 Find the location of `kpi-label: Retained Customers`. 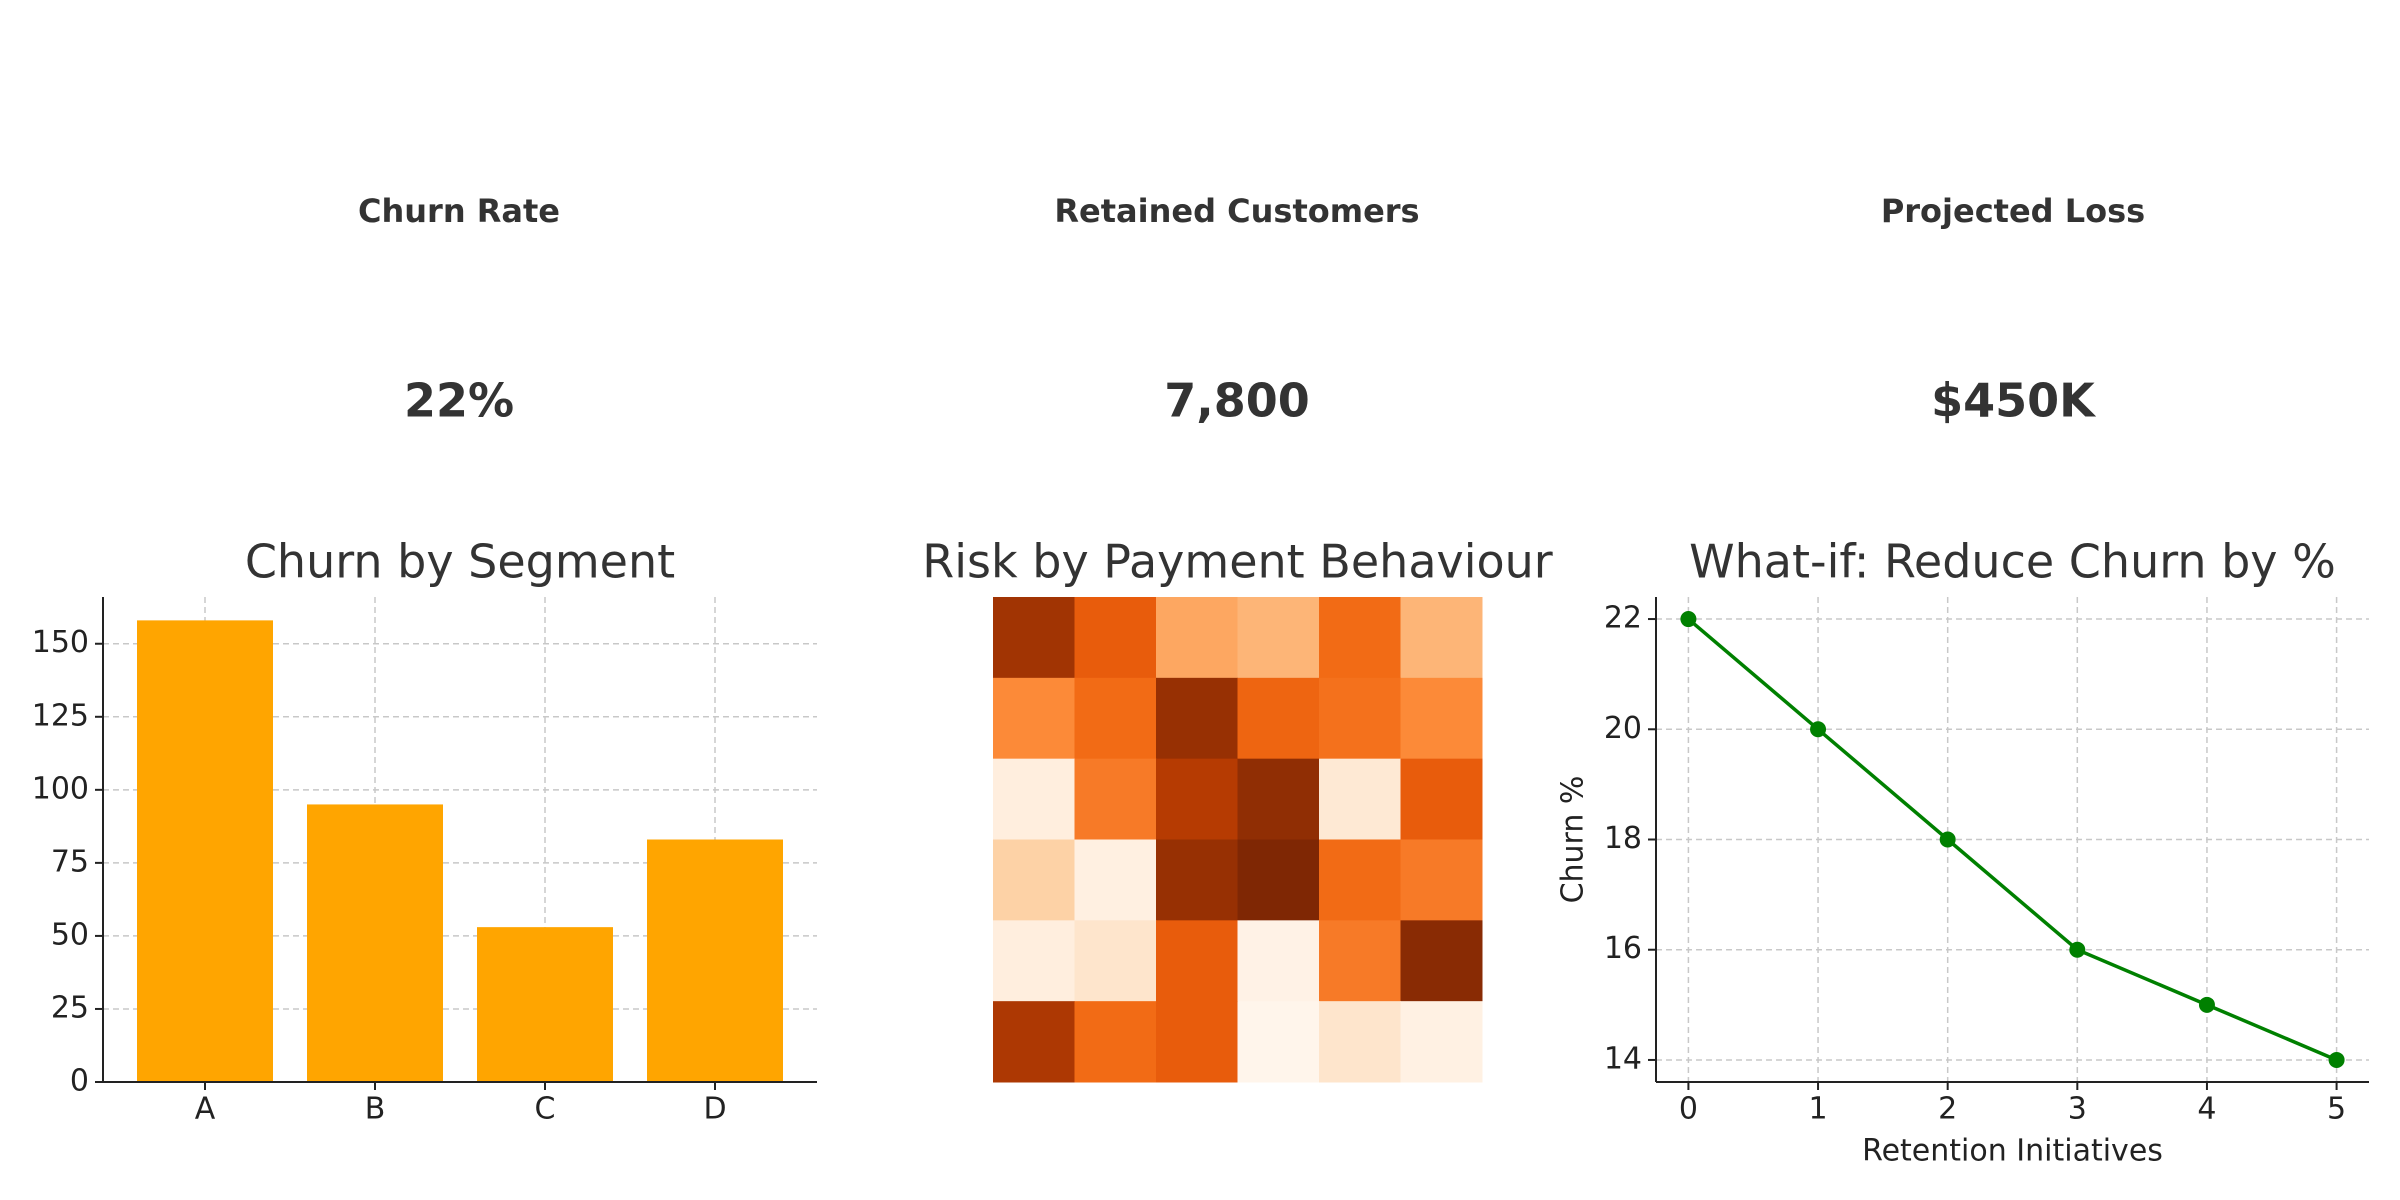

kpi-label: Retained Customers is located at coordinates (1236, 211).